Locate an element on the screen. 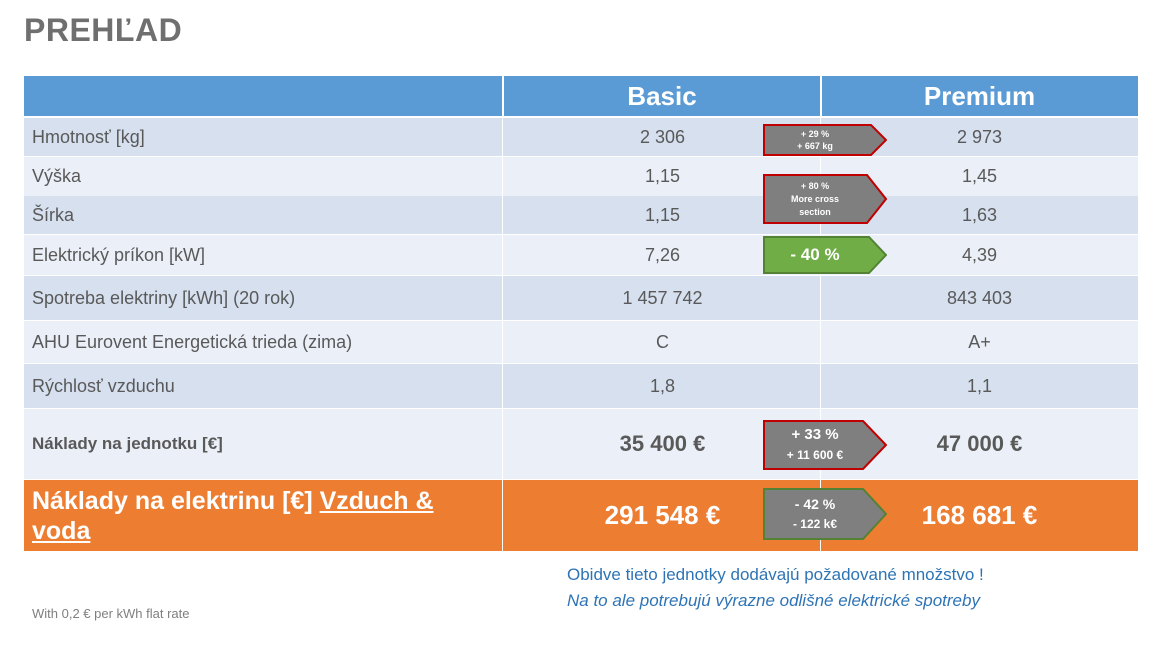  delta-arrow-energy-cost: - 42 % - 122 k€ is located at coordinates (825, 514).